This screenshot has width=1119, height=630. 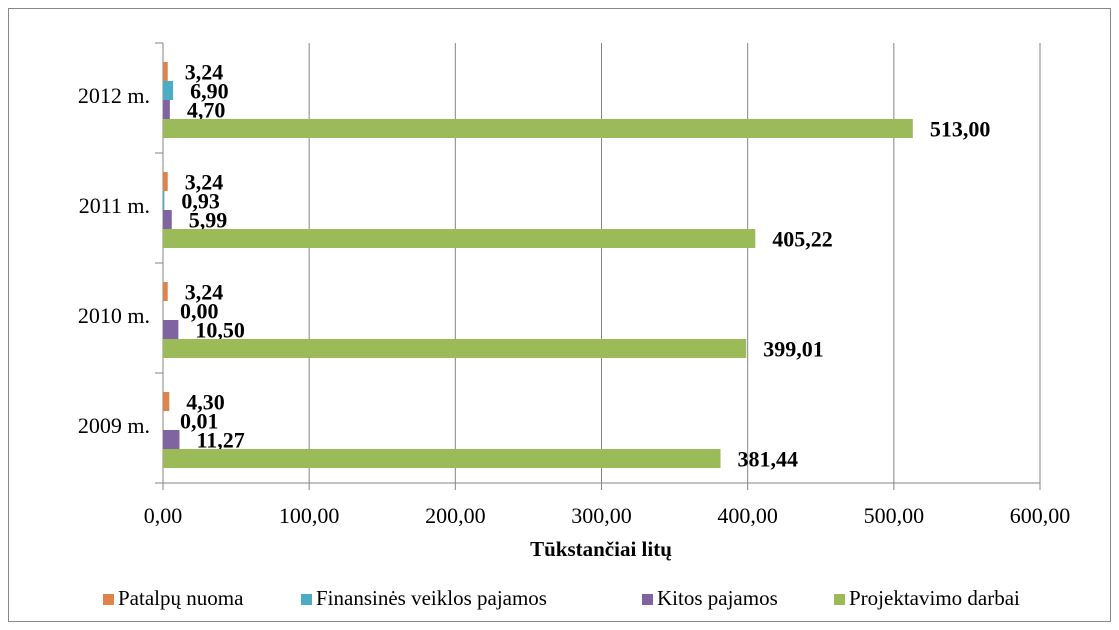 I want to click on legend-label: Patalpų nuoma, so click(x=181, y=598).